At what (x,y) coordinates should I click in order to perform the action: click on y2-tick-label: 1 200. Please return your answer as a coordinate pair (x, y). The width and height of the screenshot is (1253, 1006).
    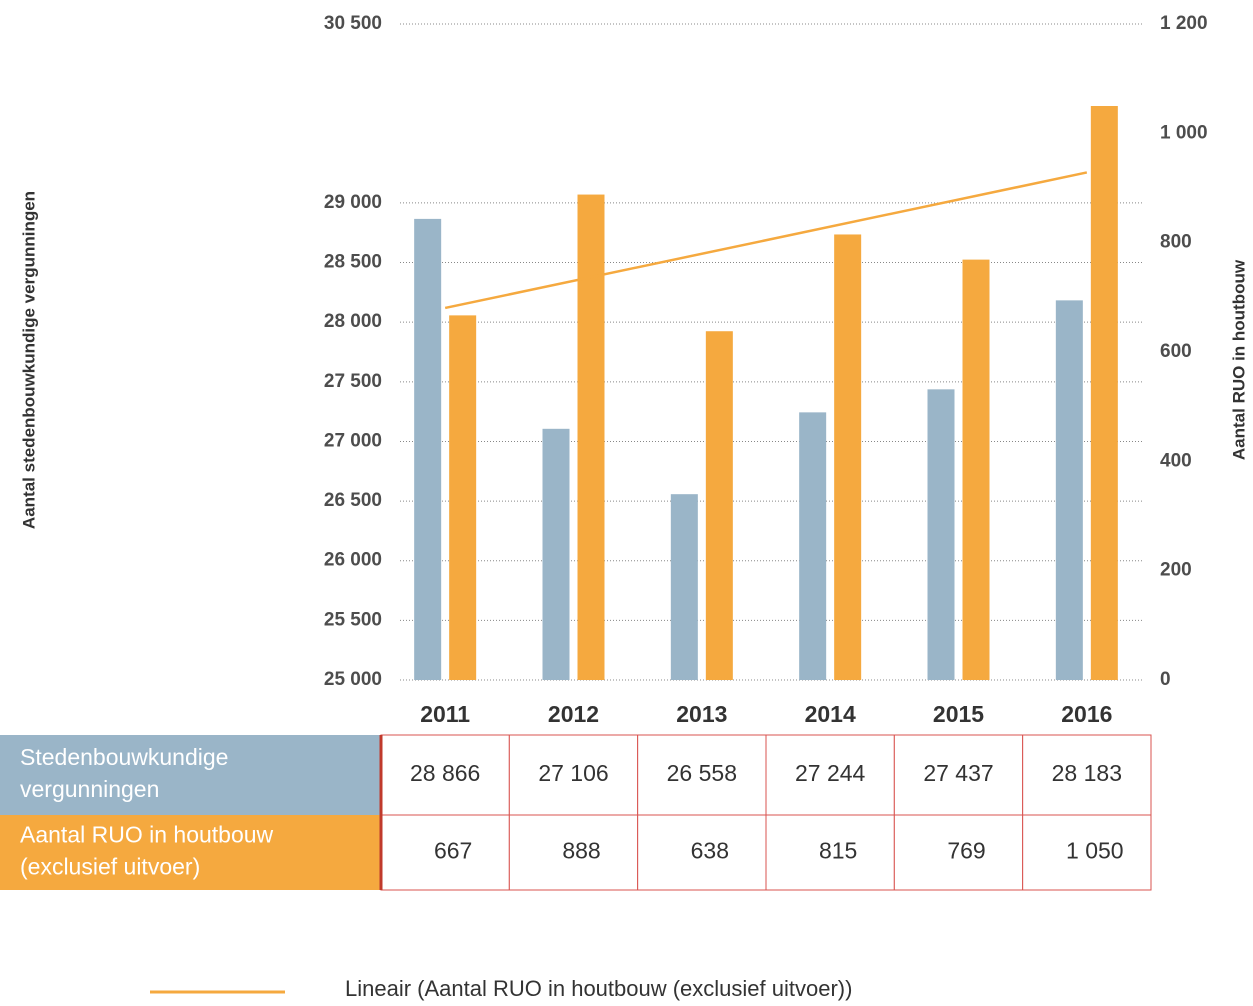
    Looking at the image, I should click on (1184, 23).